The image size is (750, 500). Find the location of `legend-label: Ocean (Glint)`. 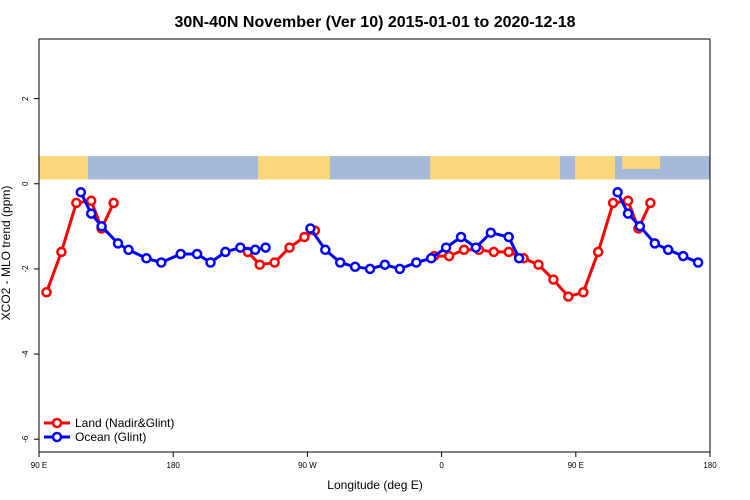

legend-label: Ocean (Glint) is located at coordinates (110, 437).